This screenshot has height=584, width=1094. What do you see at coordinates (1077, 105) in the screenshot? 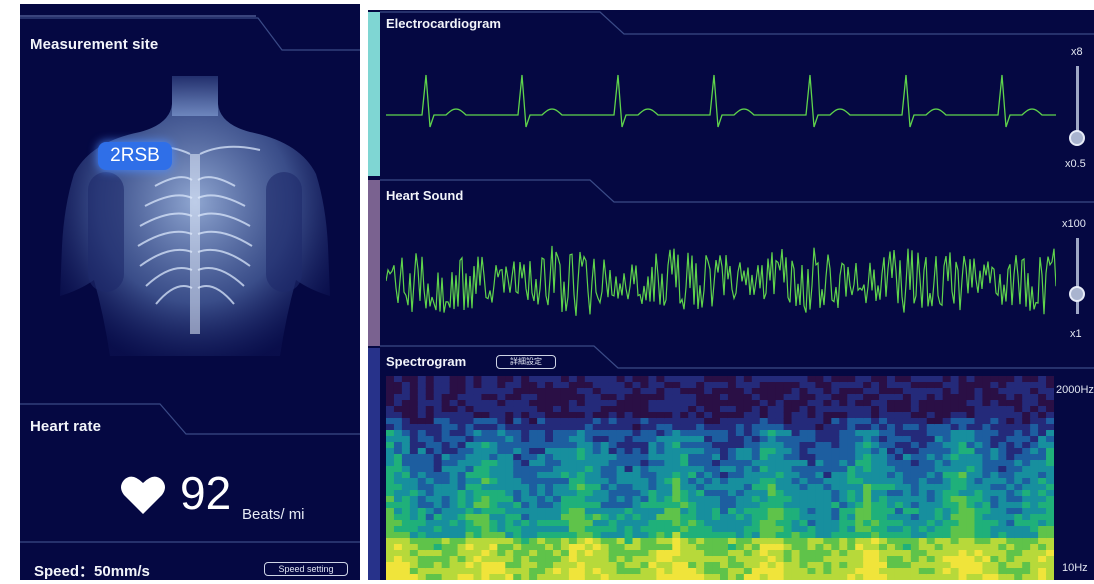
I see `ecg-scale-slider` at bounding box center [1077, 105].